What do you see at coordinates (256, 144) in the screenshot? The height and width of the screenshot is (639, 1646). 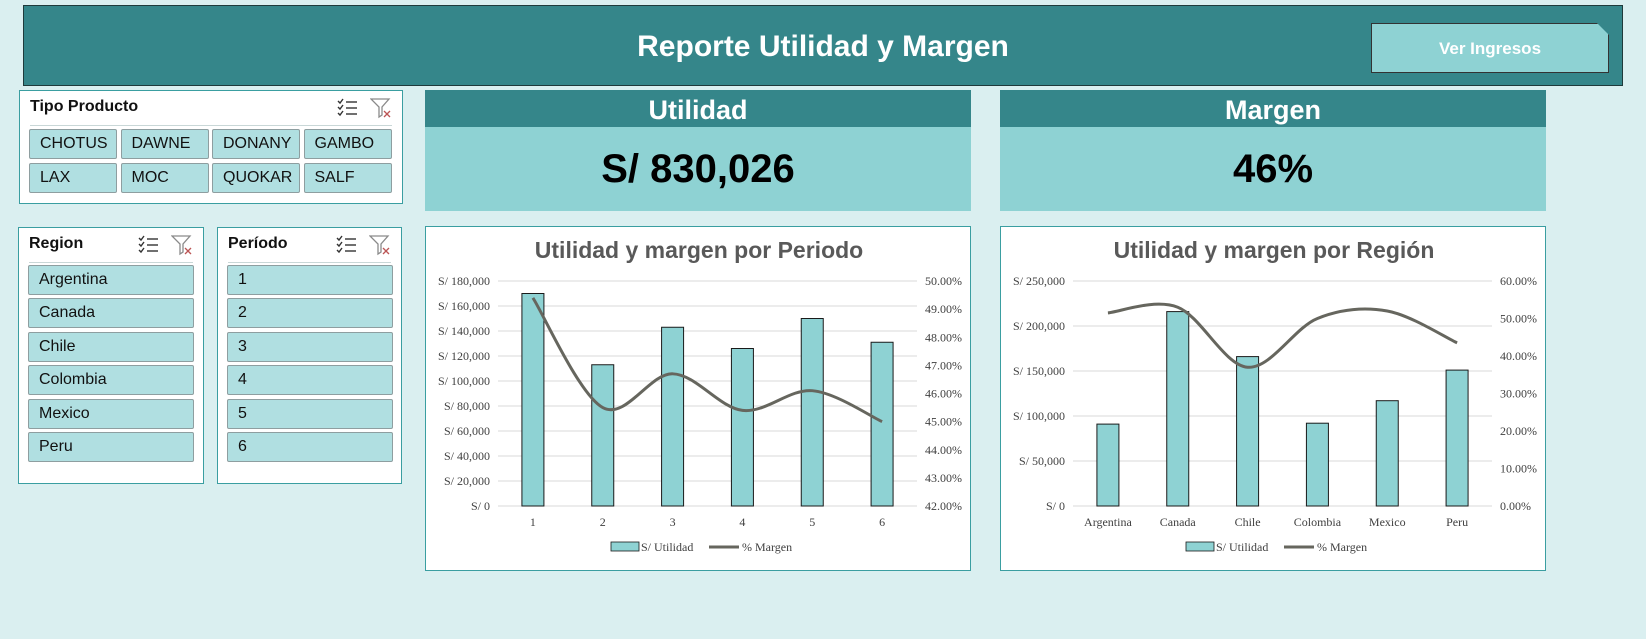 I see `slicer-item-tipo-producto-donany: DONANY` at bounding box center [256, 144].